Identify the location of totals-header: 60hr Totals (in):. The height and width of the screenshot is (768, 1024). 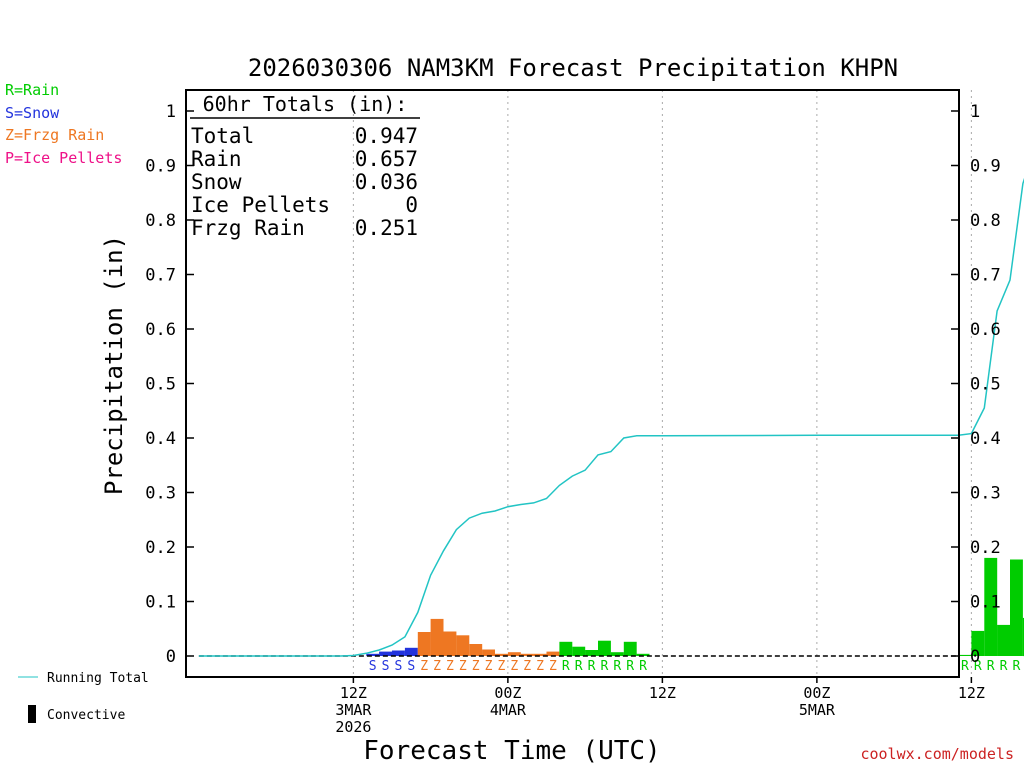
(305, 104).